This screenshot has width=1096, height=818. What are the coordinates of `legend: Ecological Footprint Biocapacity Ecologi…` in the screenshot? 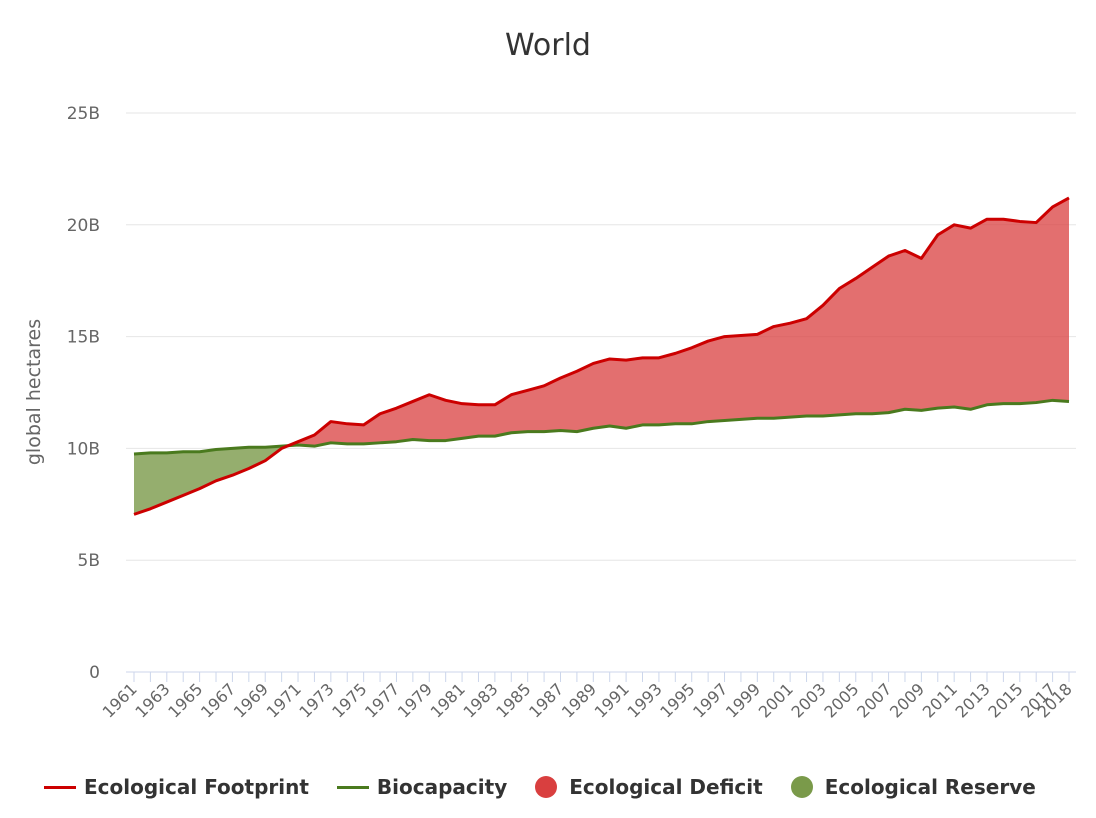 It's located at (554, 787).